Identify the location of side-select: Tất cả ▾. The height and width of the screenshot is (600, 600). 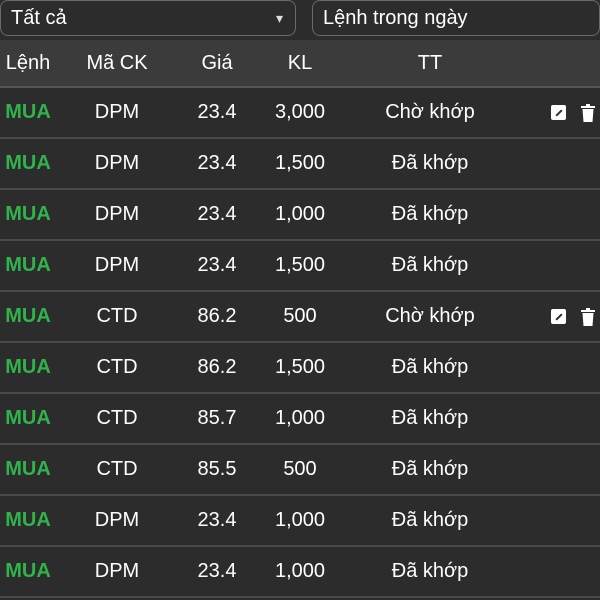
(148, 18).